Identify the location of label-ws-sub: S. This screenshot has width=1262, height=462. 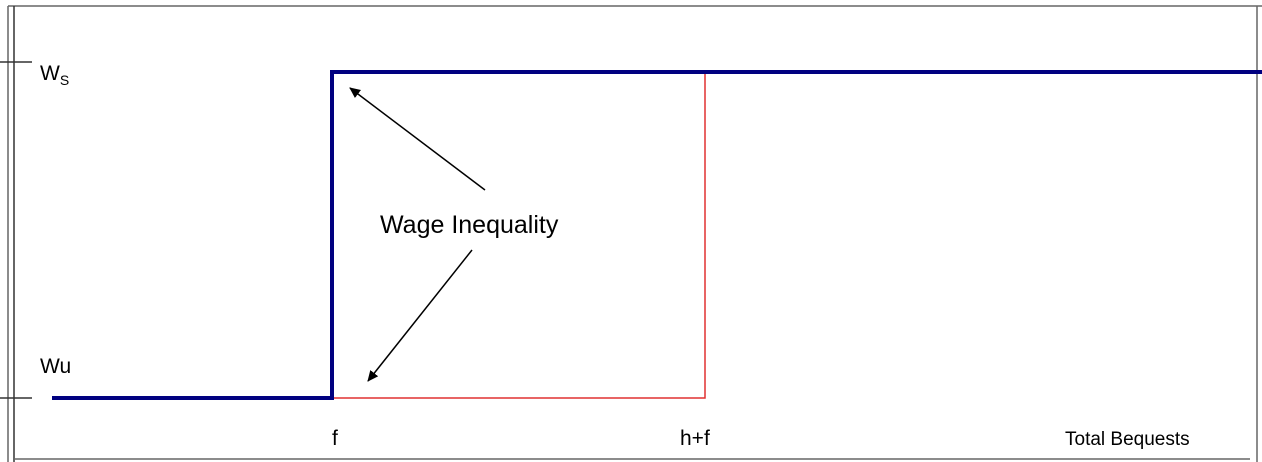
(64, 80).